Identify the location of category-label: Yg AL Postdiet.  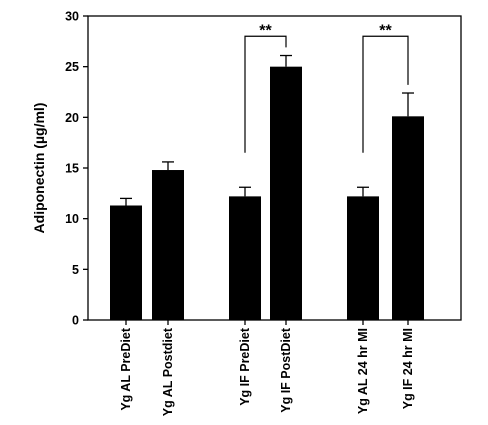
(168, 371).